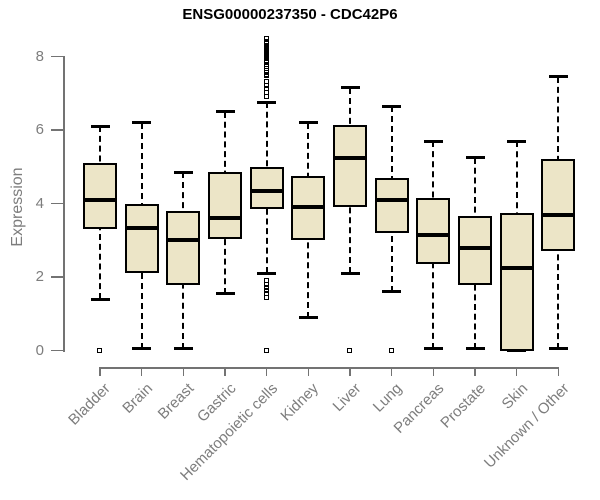 This screenshot has width=600, height=500. What do you see at coordinates (290, 14) in the screenshot?
I see `chart-title: ENSG00000237350 - CDC42P6` at bounding box center [290, 14].